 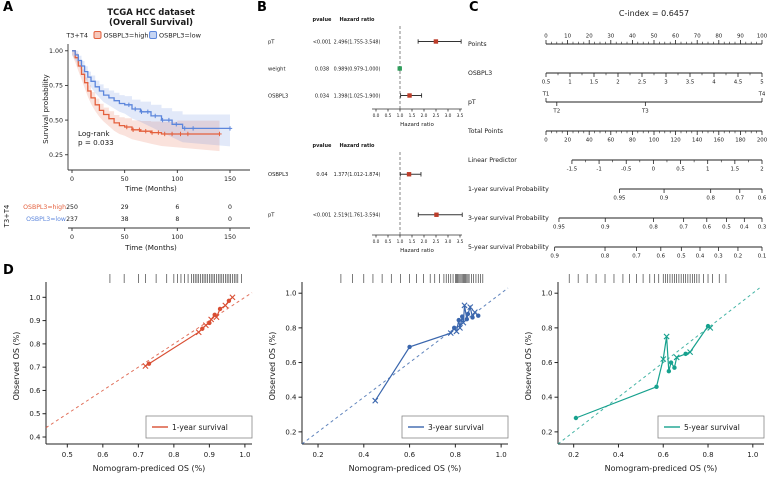 What do you see at coordinates (654, 13) in the screenshot?
I see `svg-text: C-index = 0.6457` at bounding box center [654, 13].